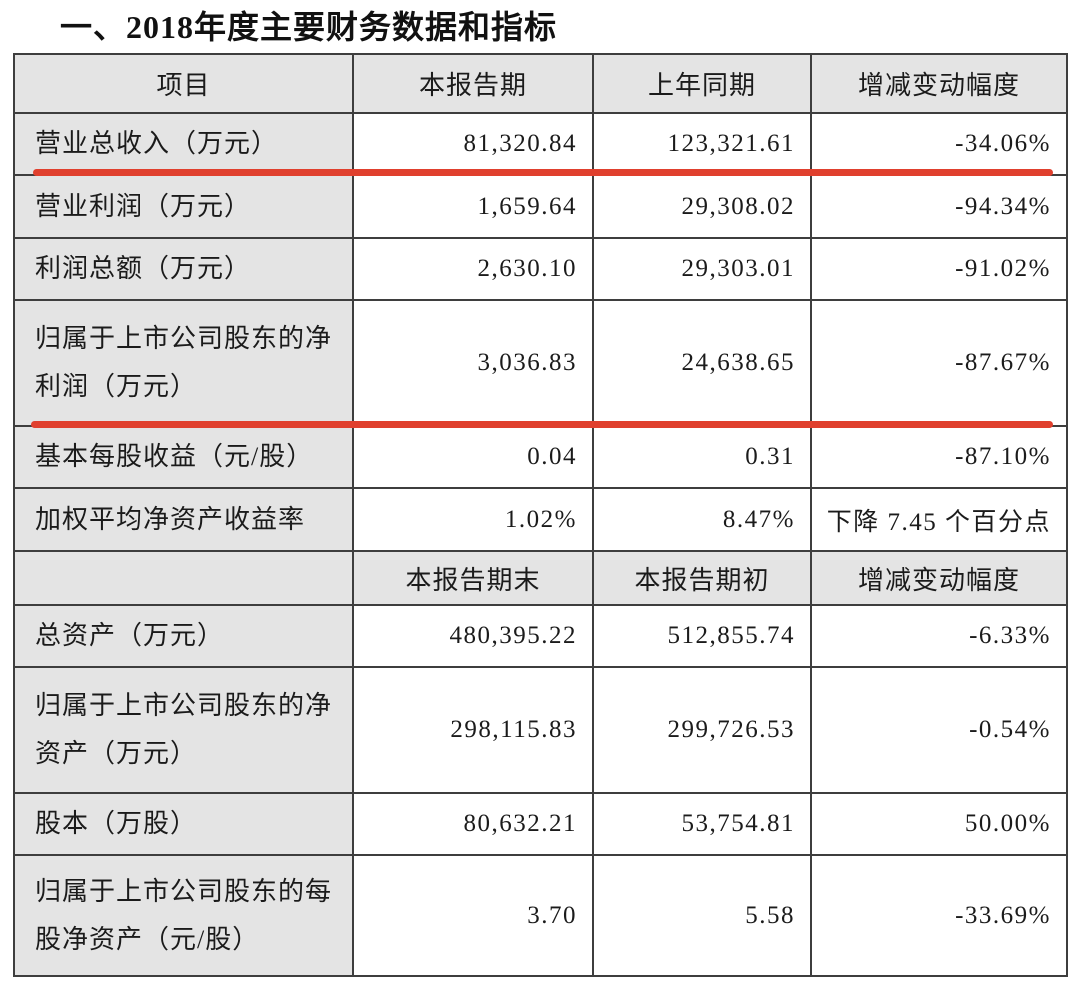  Describe the element at coordinates (183, 457) in the screenshot. I see `row-label-cell: 基本每股收益（元/股）` at that location.